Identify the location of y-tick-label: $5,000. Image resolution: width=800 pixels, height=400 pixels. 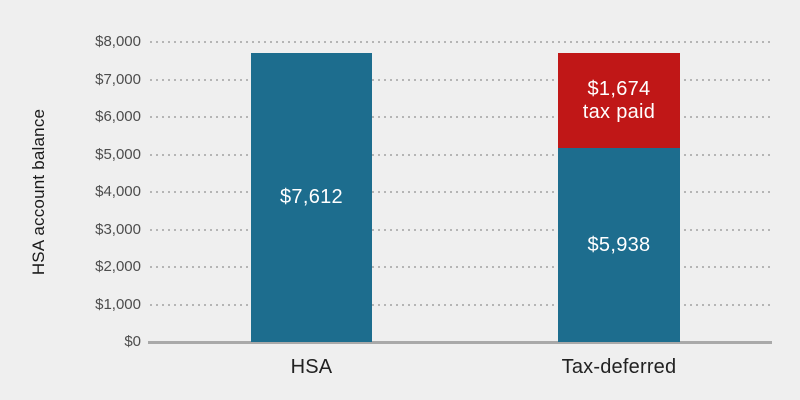
(118, 154).